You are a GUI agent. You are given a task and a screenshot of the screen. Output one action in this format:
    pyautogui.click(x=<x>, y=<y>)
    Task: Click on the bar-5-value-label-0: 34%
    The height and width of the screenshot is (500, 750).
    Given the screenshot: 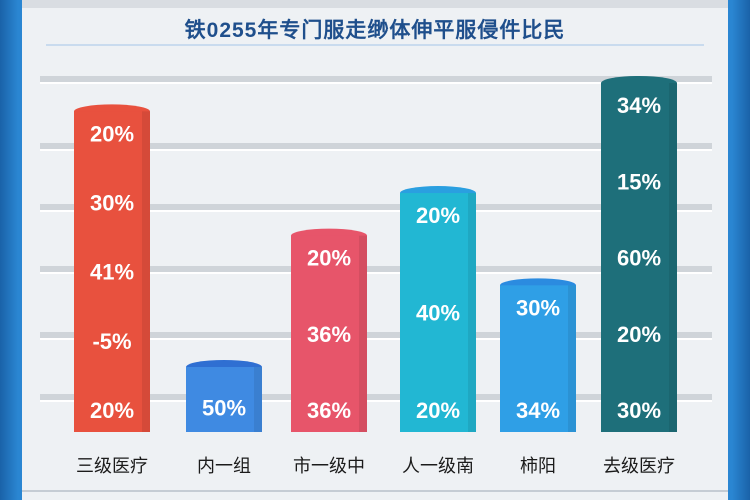 What is the action you would take?
    pyautogui.click(x=639, y=105)
    